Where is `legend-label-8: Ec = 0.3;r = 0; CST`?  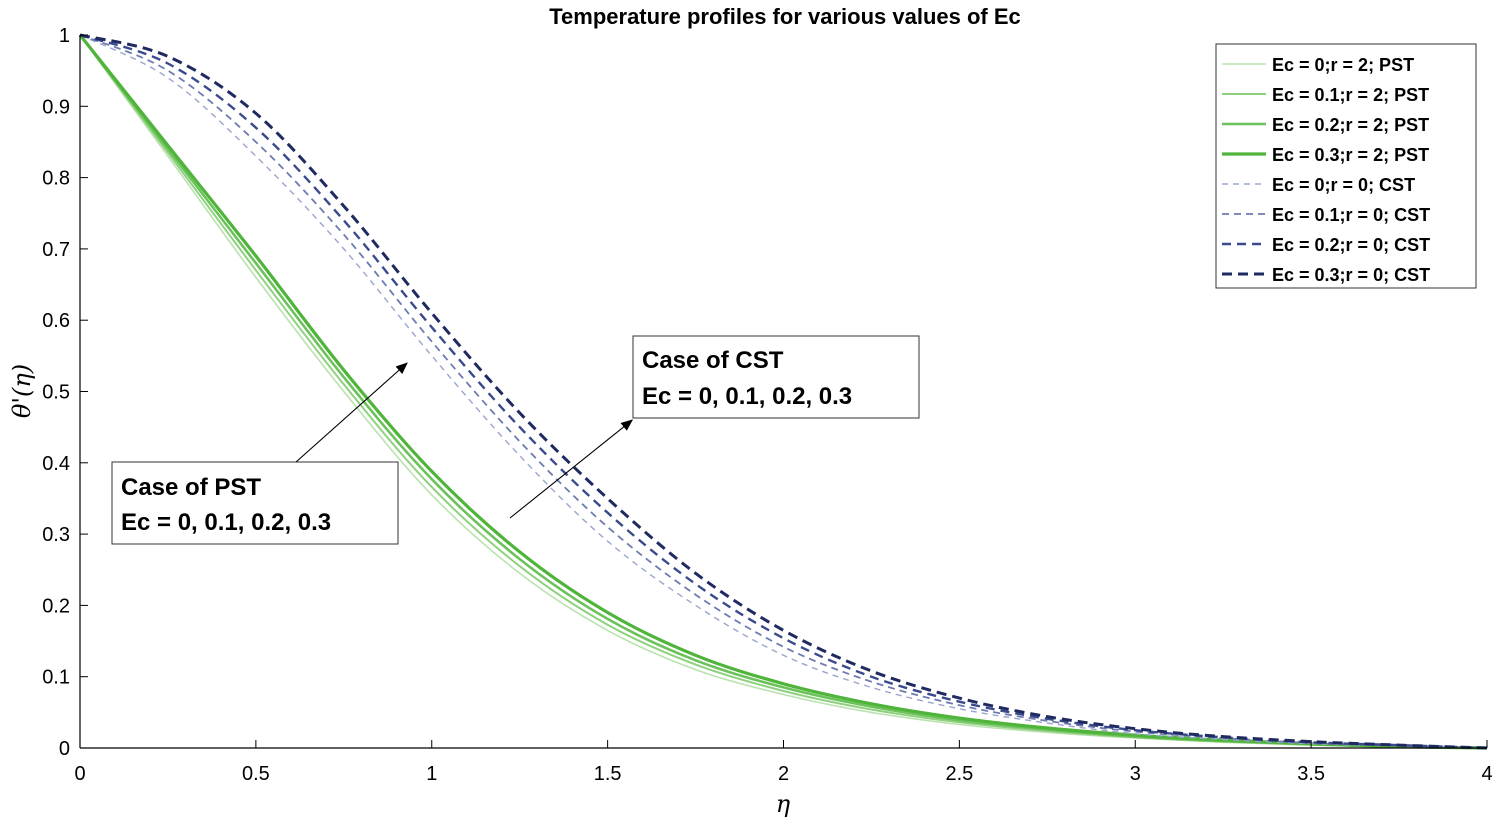 legend-label-8: Ec = 0.3;r = 0; CST is located at coordinates (1351, 275).